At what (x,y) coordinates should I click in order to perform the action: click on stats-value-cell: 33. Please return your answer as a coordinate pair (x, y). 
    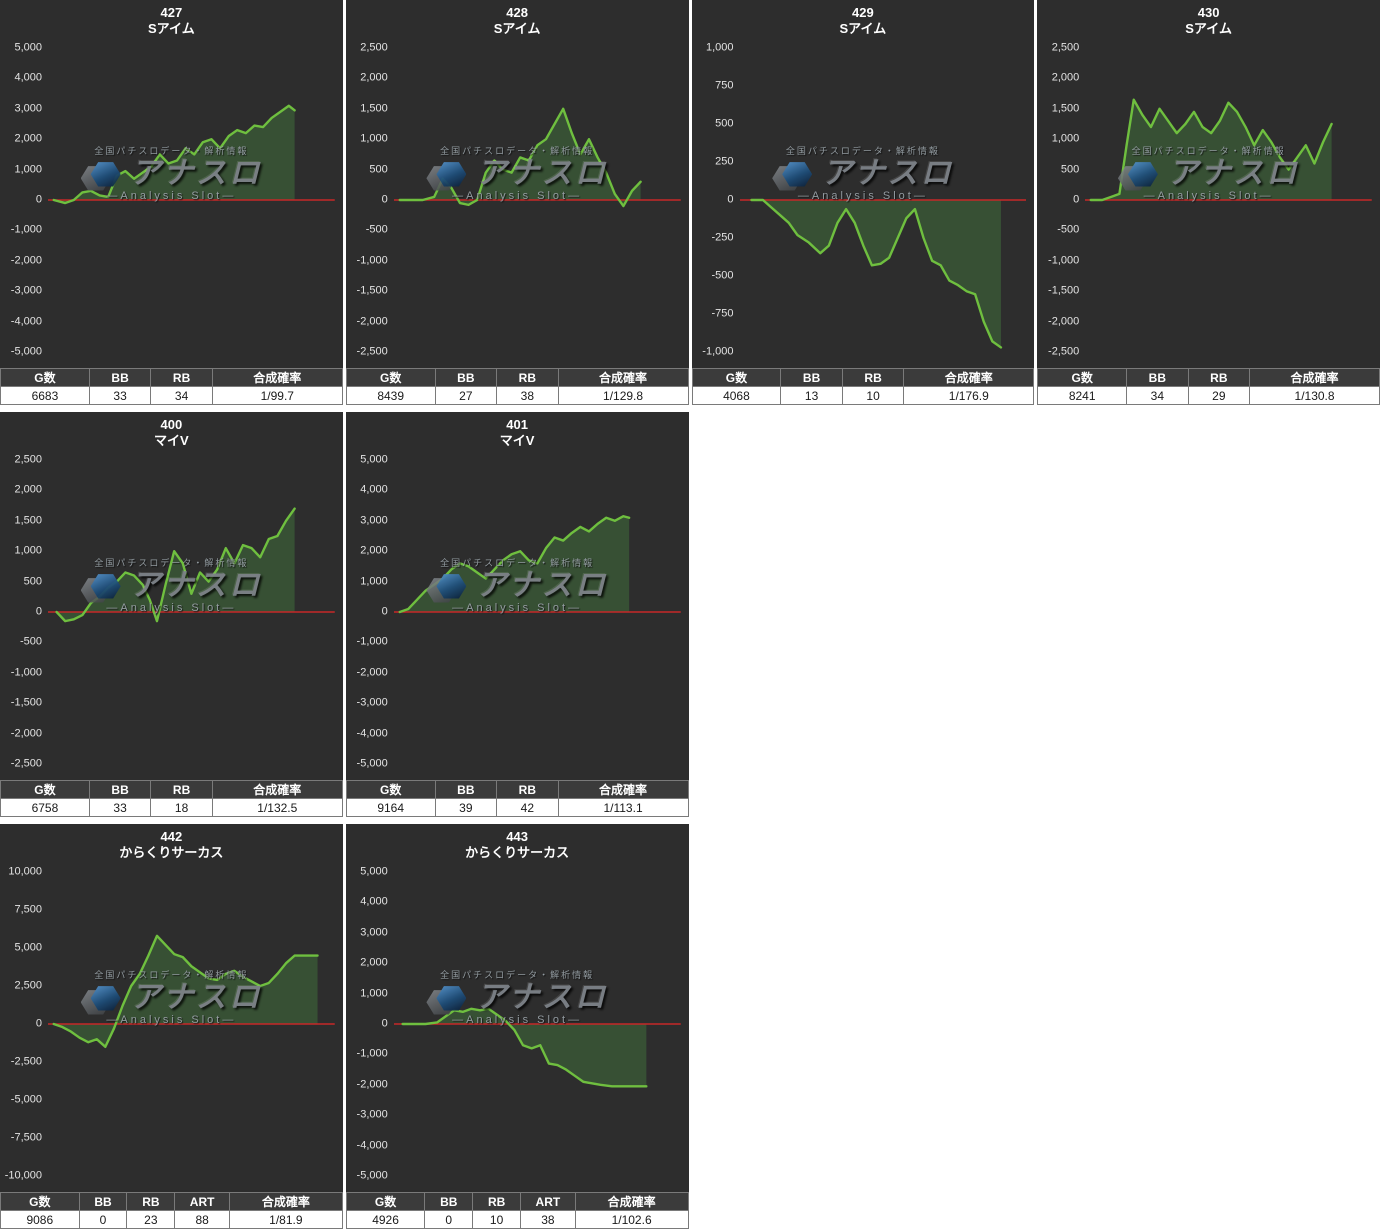
    Looking at the image, I should click on (120, 807).